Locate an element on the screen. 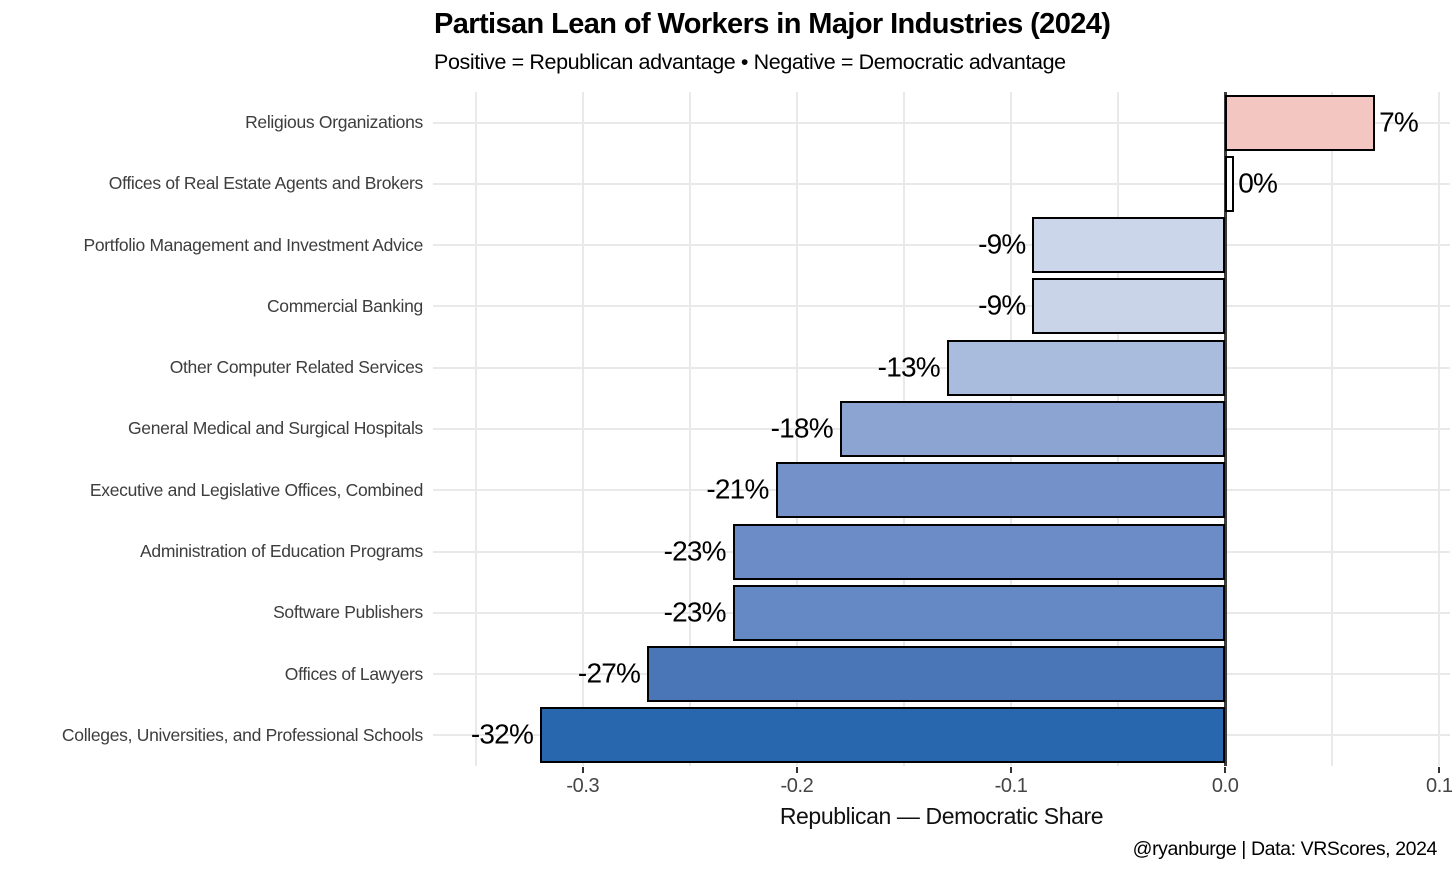 This screenshot has height=874, width=1456. category-label: General Medical and Surgical Hospitals is located at coordinates (275, 428).